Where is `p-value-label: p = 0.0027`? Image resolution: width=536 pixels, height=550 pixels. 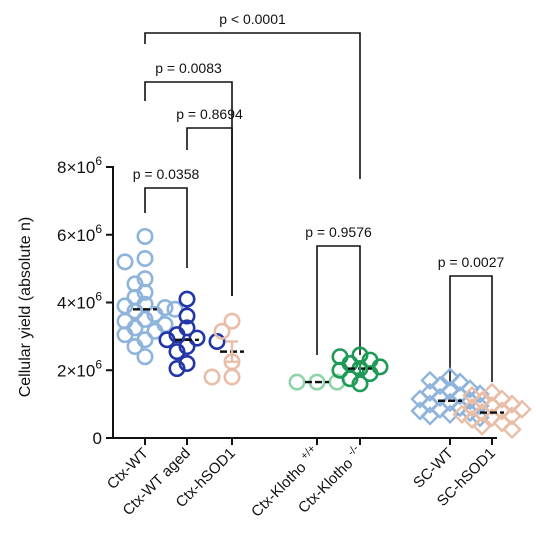
p-value-label: p = 0.0027 is located at coordinates (471, 262).